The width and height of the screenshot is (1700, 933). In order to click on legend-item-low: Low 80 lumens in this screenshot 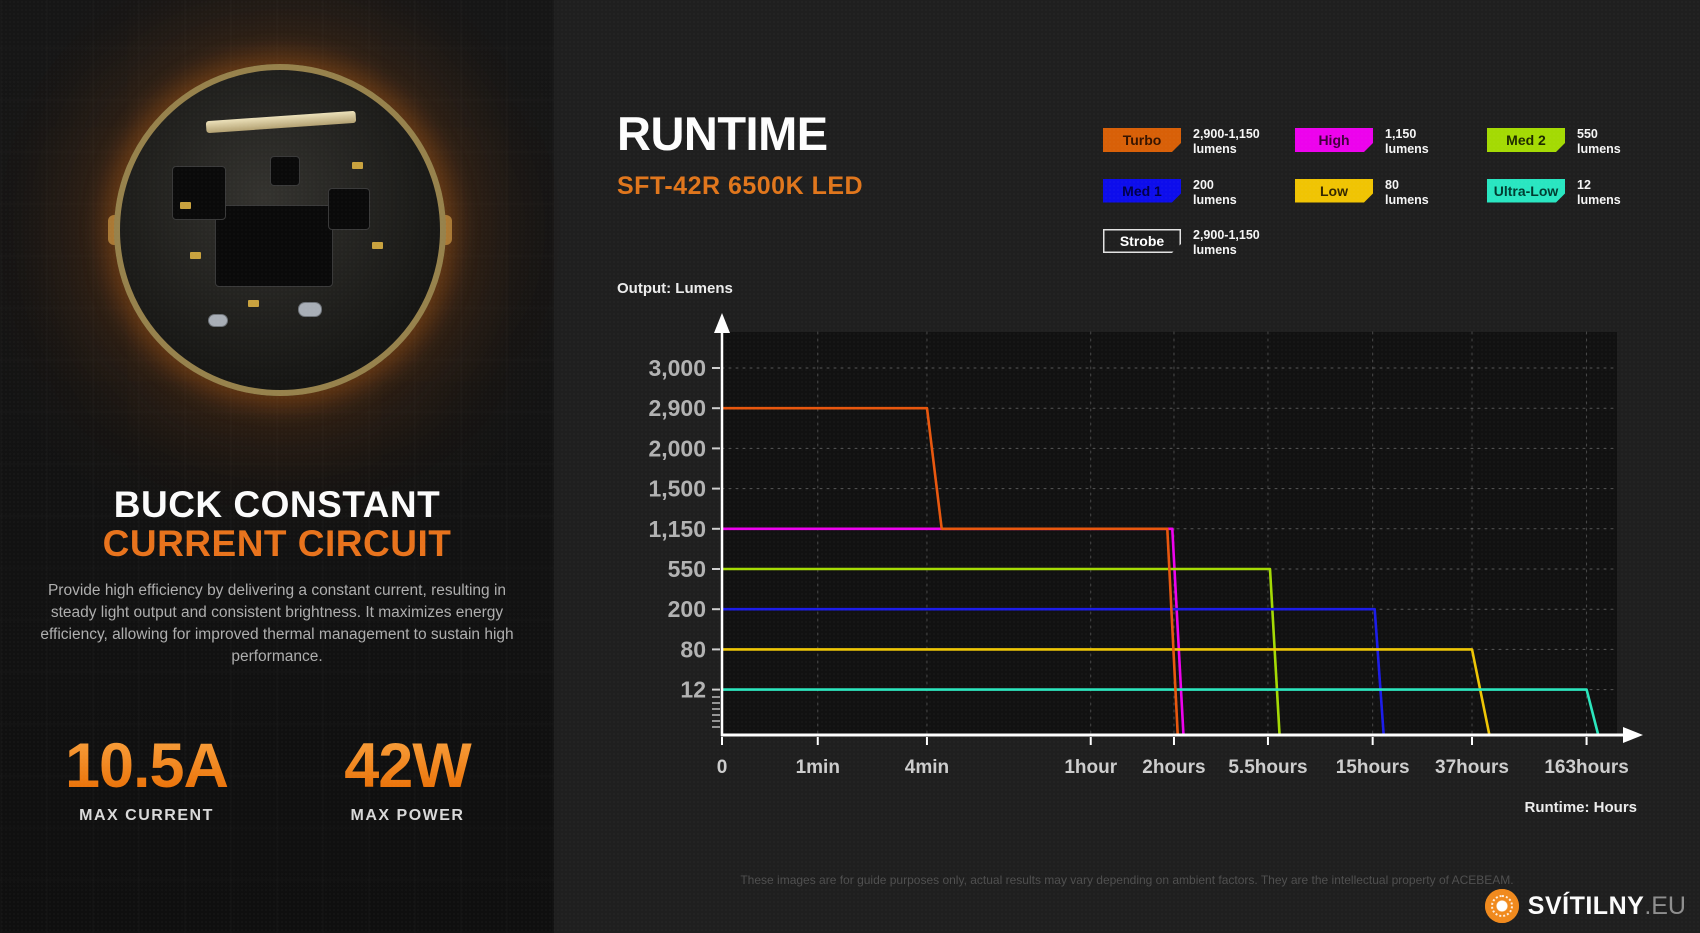, I will do `click(1391, 193)`.